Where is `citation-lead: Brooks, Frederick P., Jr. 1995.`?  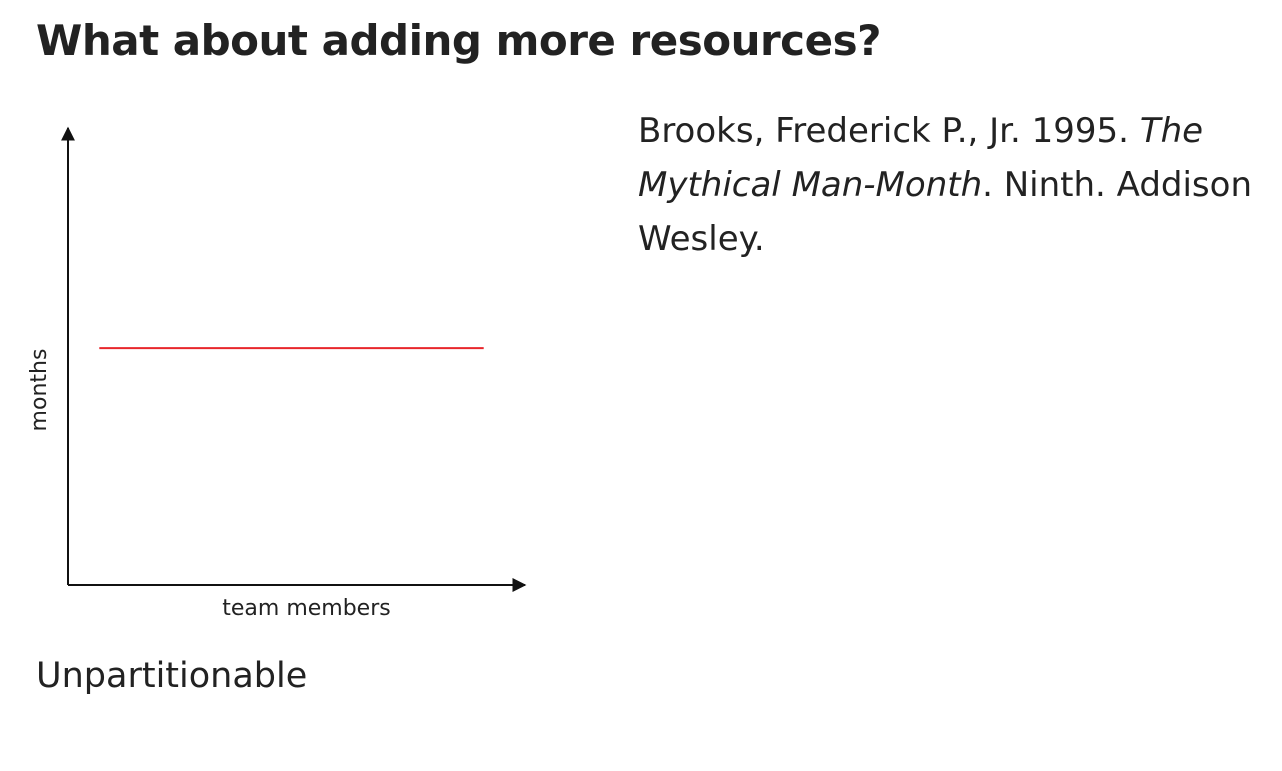 citation-lead: Brooks, Frederick P., Jr. 1995. is located at coordinates (883, 131).